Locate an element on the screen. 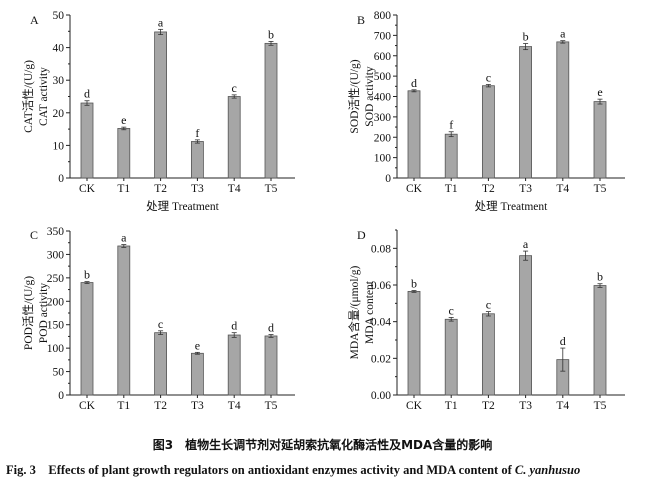  y-tick-label: 20 is located at coordinates (59, 114).